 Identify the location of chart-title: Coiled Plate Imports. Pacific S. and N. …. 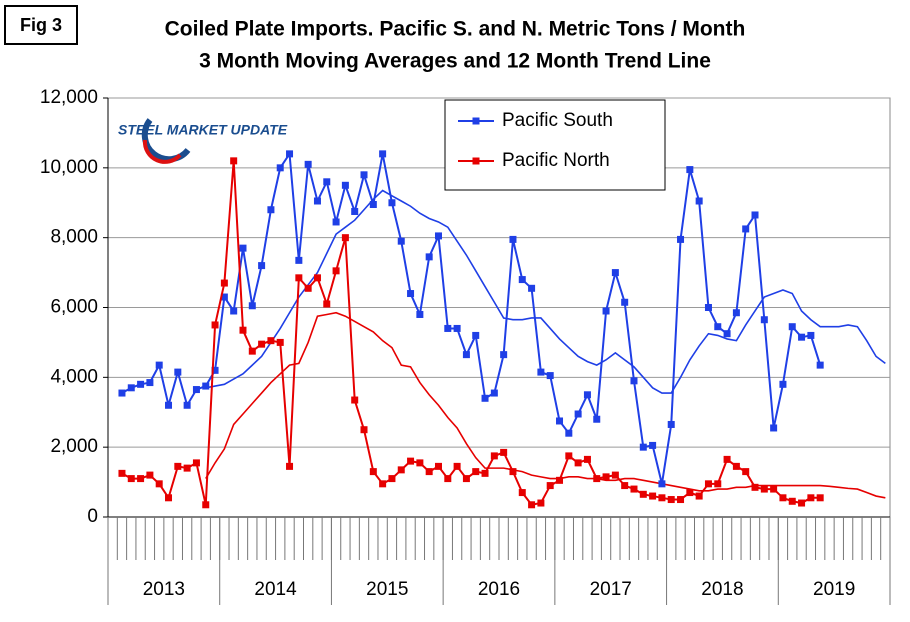
(455, 29).